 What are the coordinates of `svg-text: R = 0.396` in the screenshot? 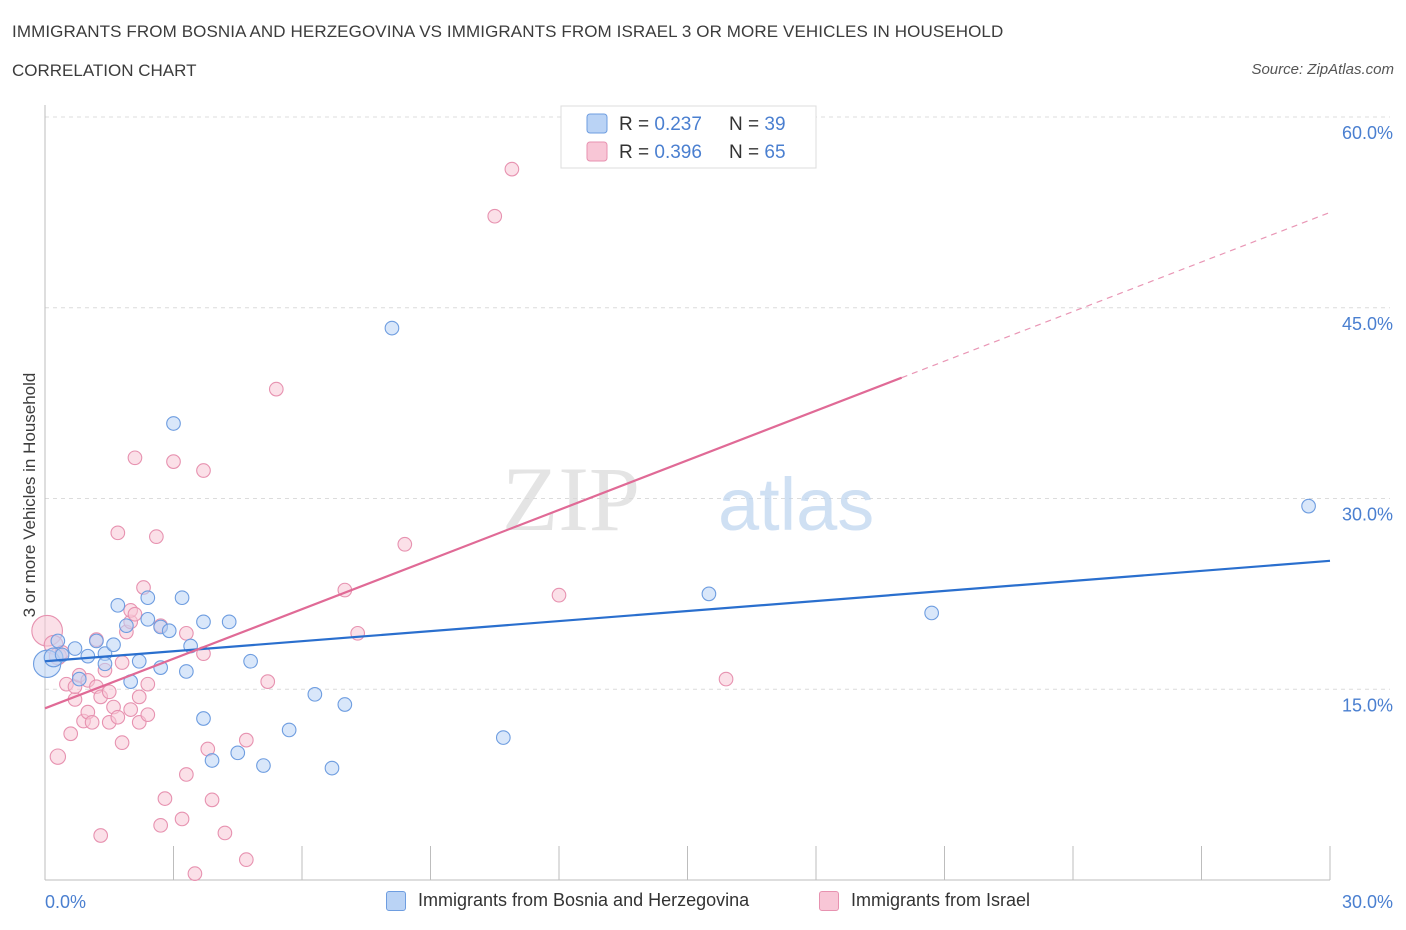 It's located at (660, 152).